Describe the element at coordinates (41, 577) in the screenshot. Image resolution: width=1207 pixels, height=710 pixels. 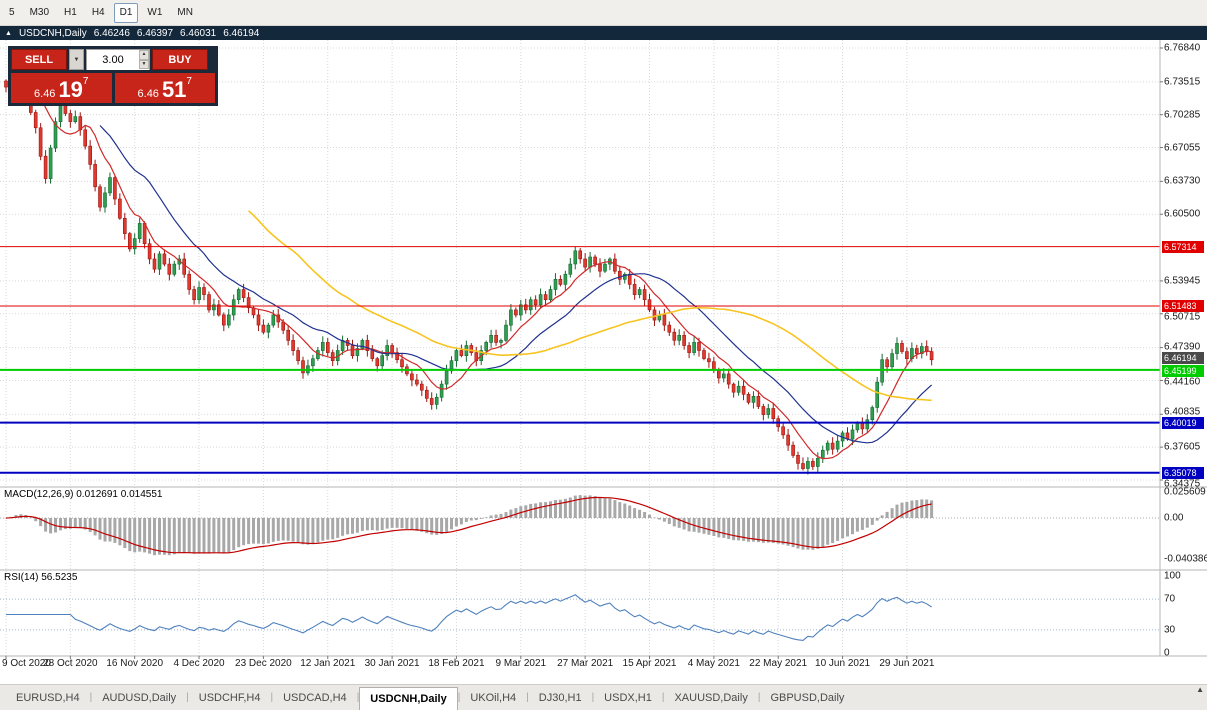
I see `rsi-indicator-label: RSI(14) 56.5235` at that location.